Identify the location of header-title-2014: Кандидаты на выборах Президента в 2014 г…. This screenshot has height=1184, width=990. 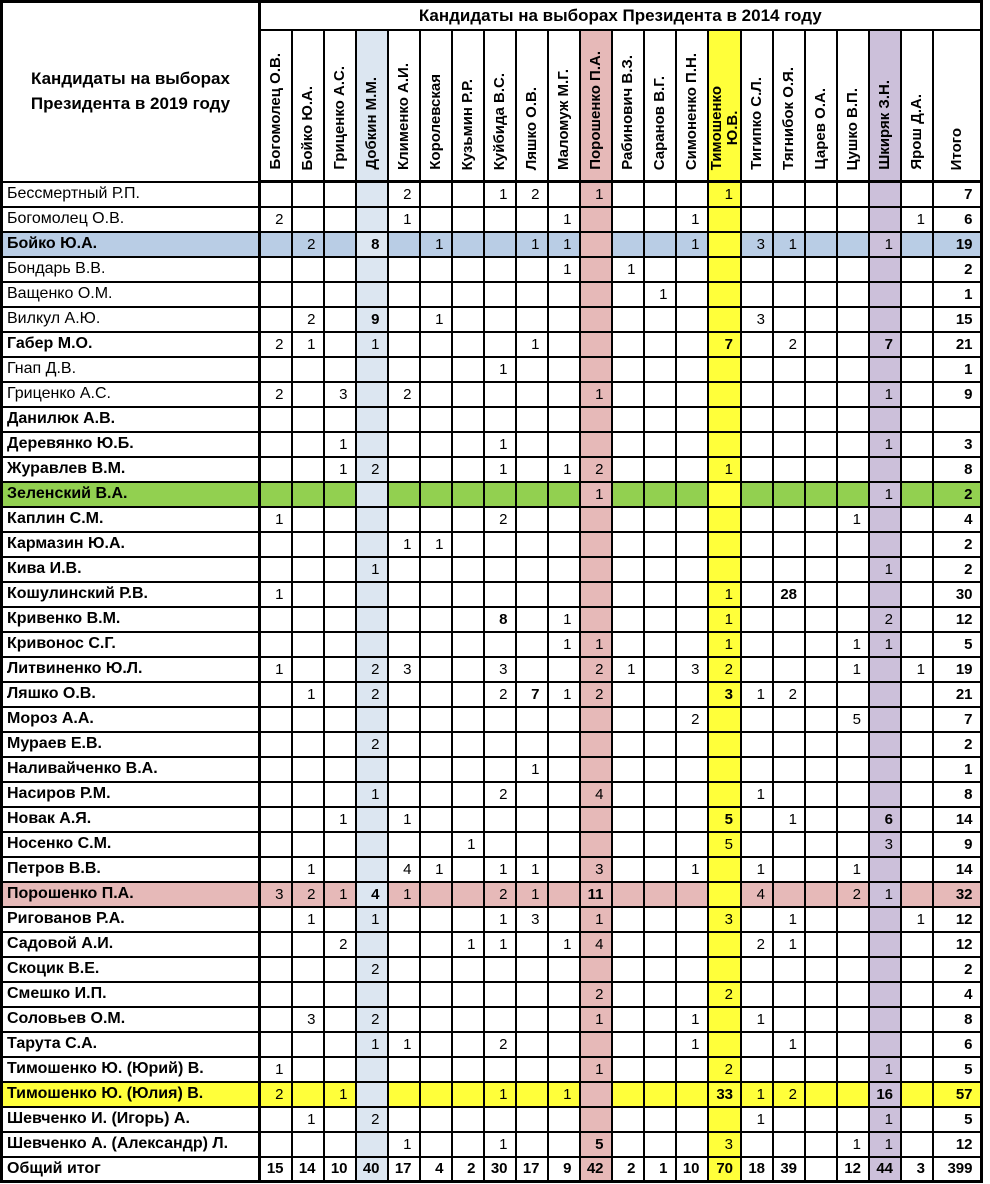
(620, 15).